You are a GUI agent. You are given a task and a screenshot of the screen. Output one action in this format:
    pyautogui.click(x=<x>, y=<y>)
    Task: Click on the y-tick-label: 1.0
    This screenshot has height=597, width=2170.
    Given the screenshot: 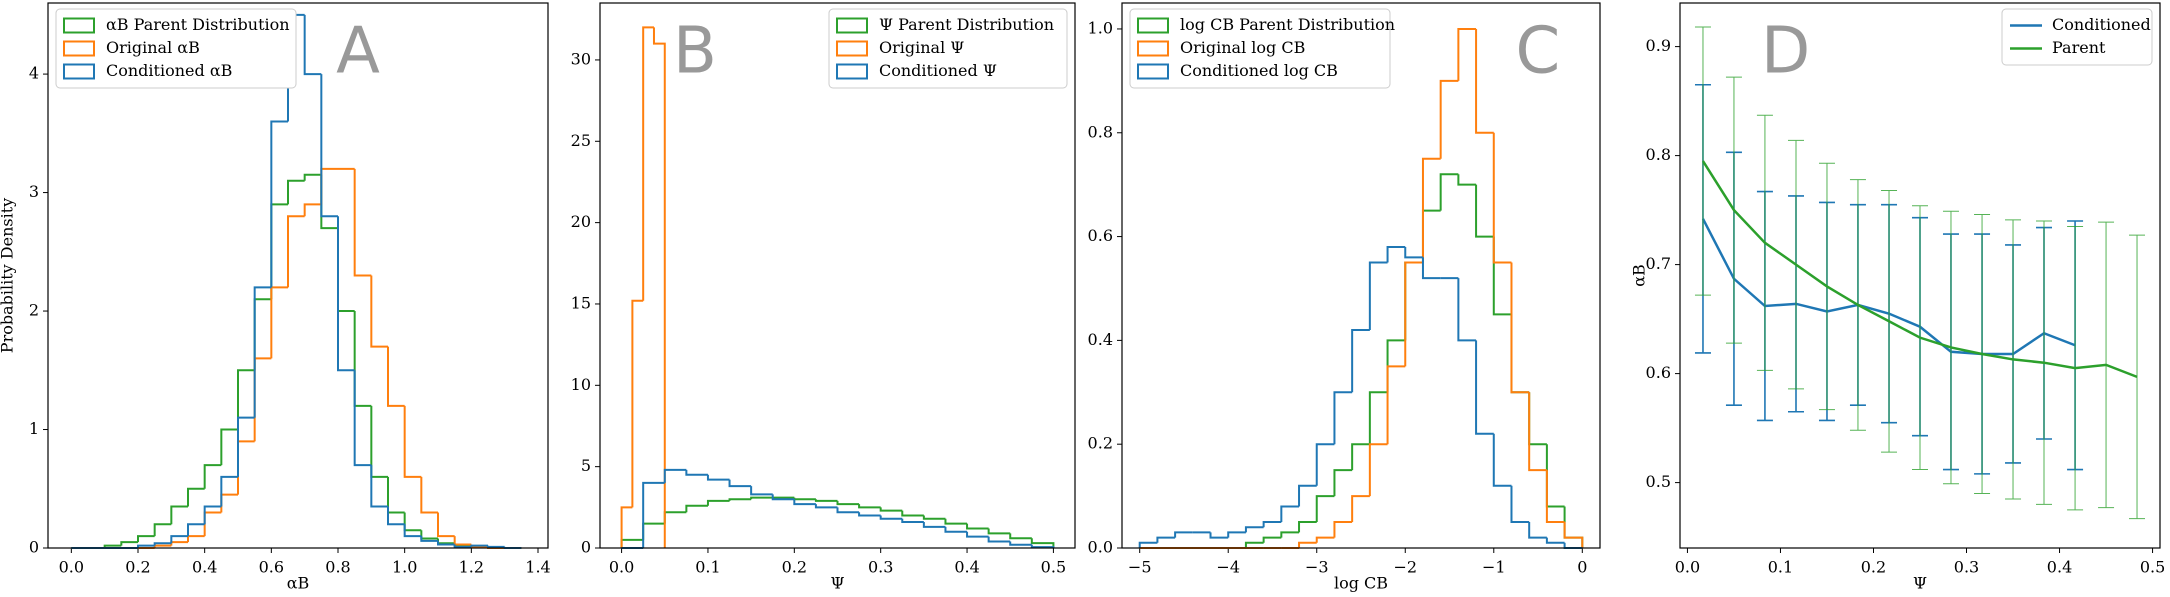 What is the action you would take?
    pyautogui.click(x=1100, y=27)
    